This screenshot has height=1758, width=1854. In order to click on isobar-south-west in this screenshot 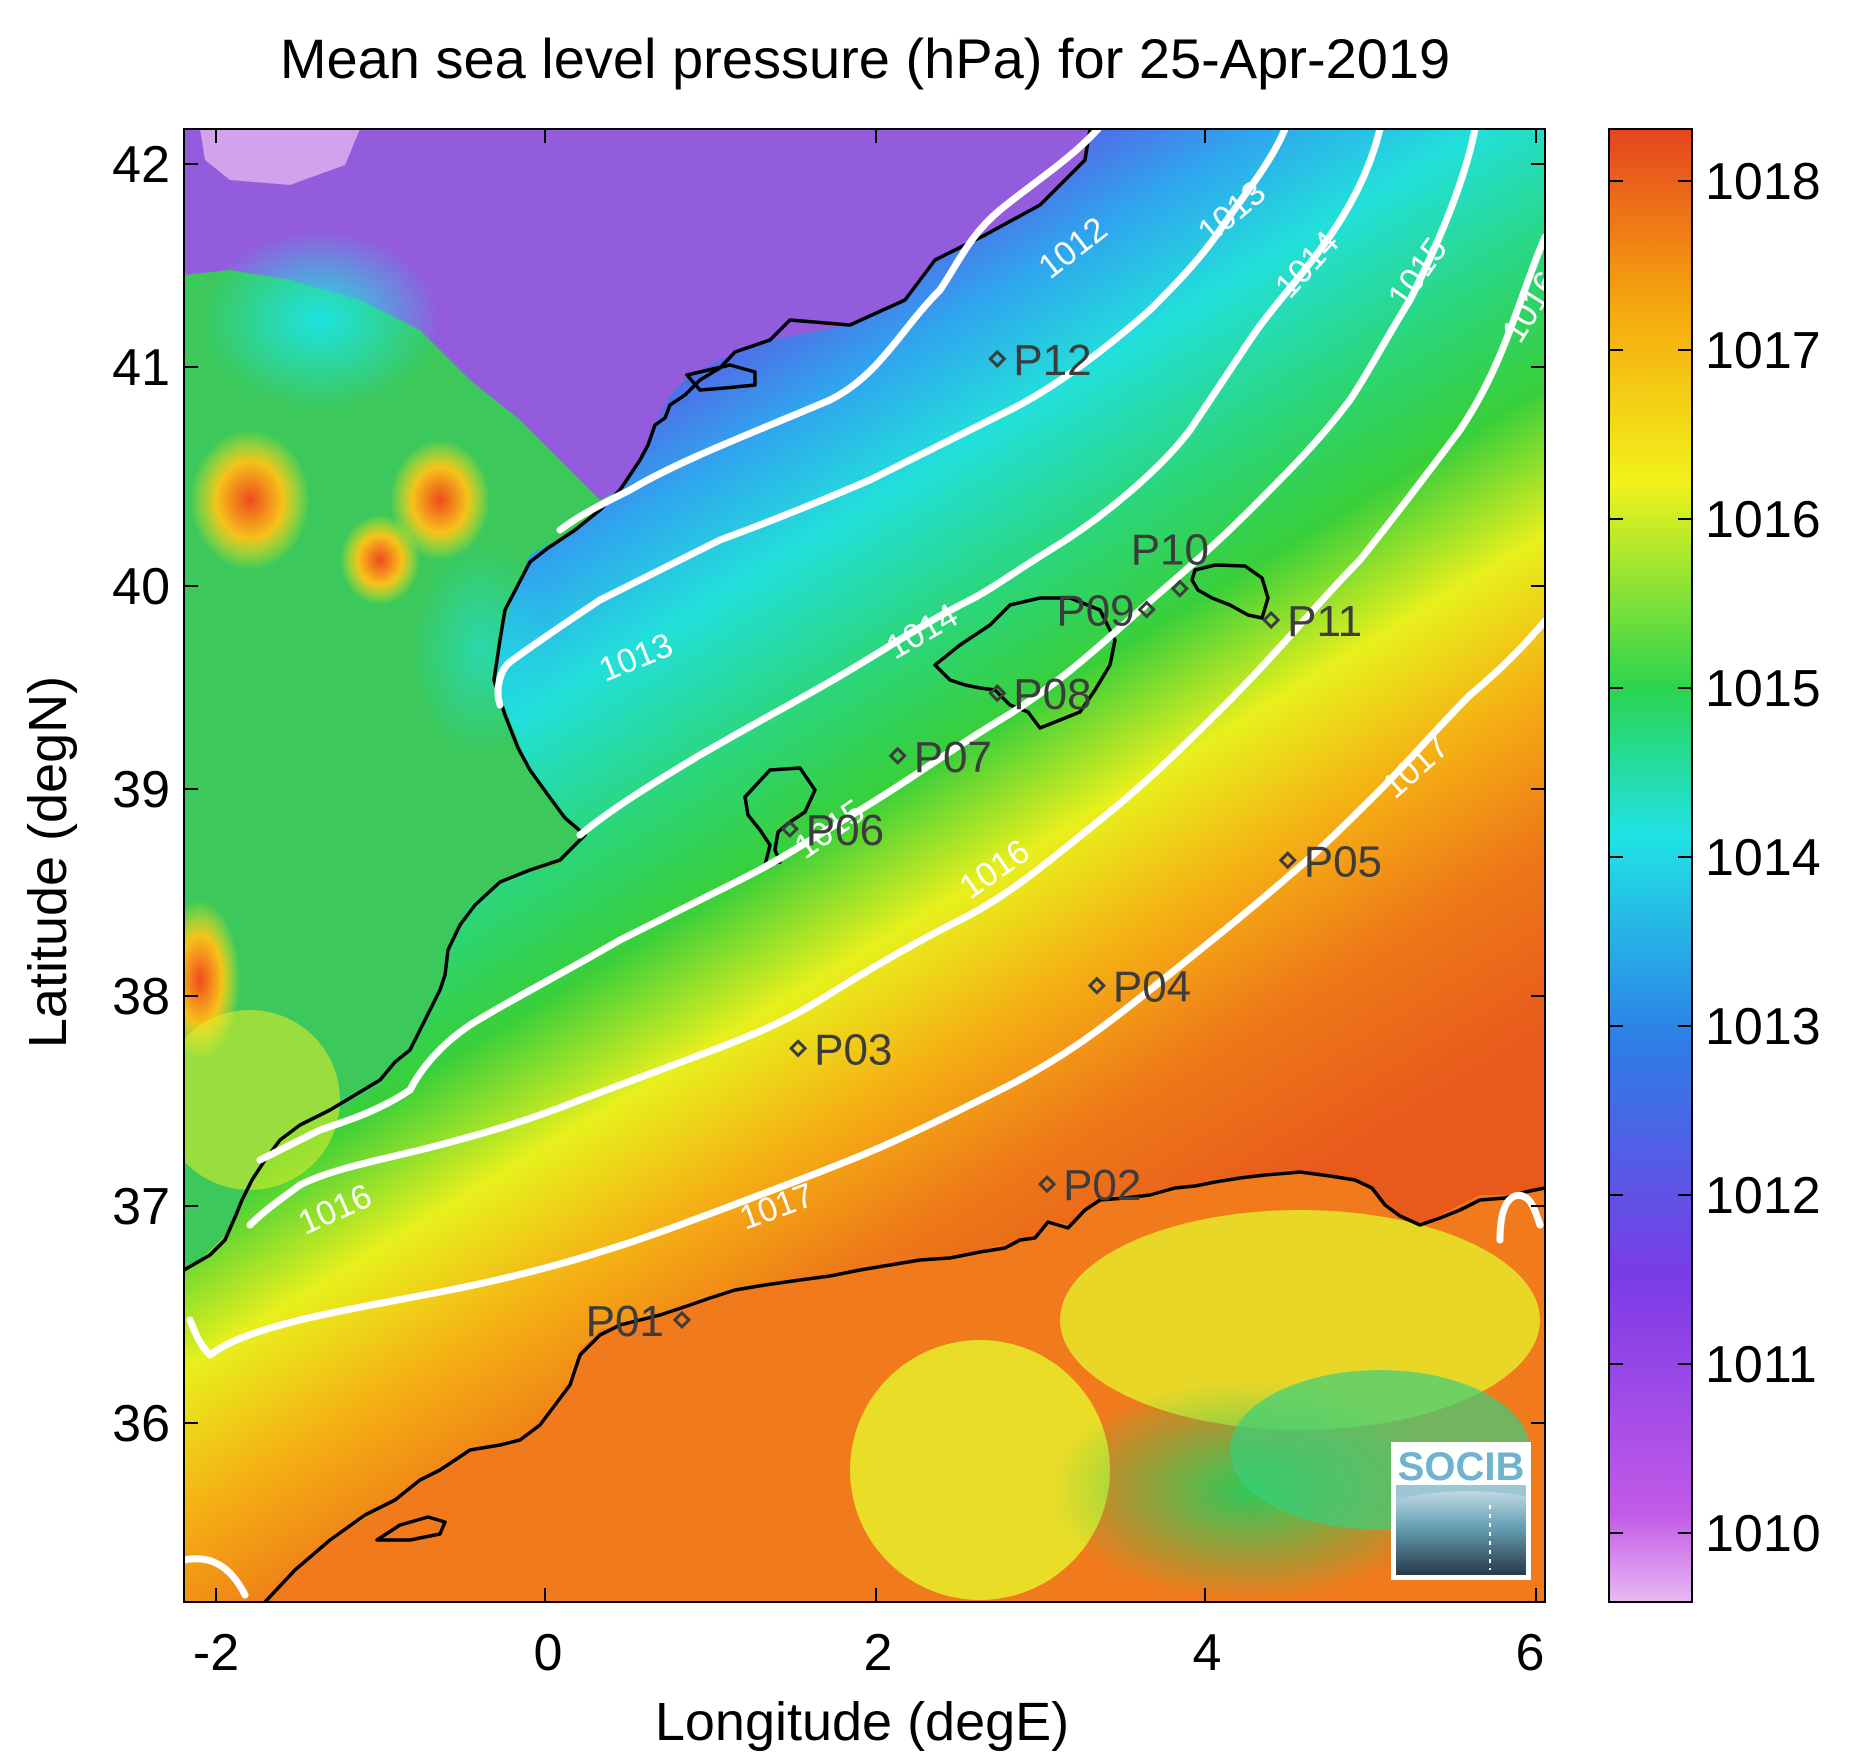, I will do `click(216, 1577)`.